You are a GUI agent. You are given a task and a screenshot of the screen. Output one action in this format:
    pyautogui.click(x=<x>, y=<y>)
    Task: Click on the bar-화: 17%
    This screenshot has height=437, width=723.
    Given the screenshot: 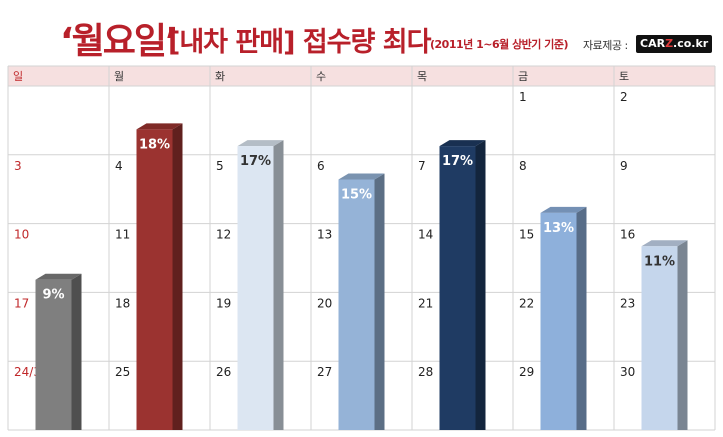 What is the action you would take?
    pyautogui.click(x=260, y=285)
    